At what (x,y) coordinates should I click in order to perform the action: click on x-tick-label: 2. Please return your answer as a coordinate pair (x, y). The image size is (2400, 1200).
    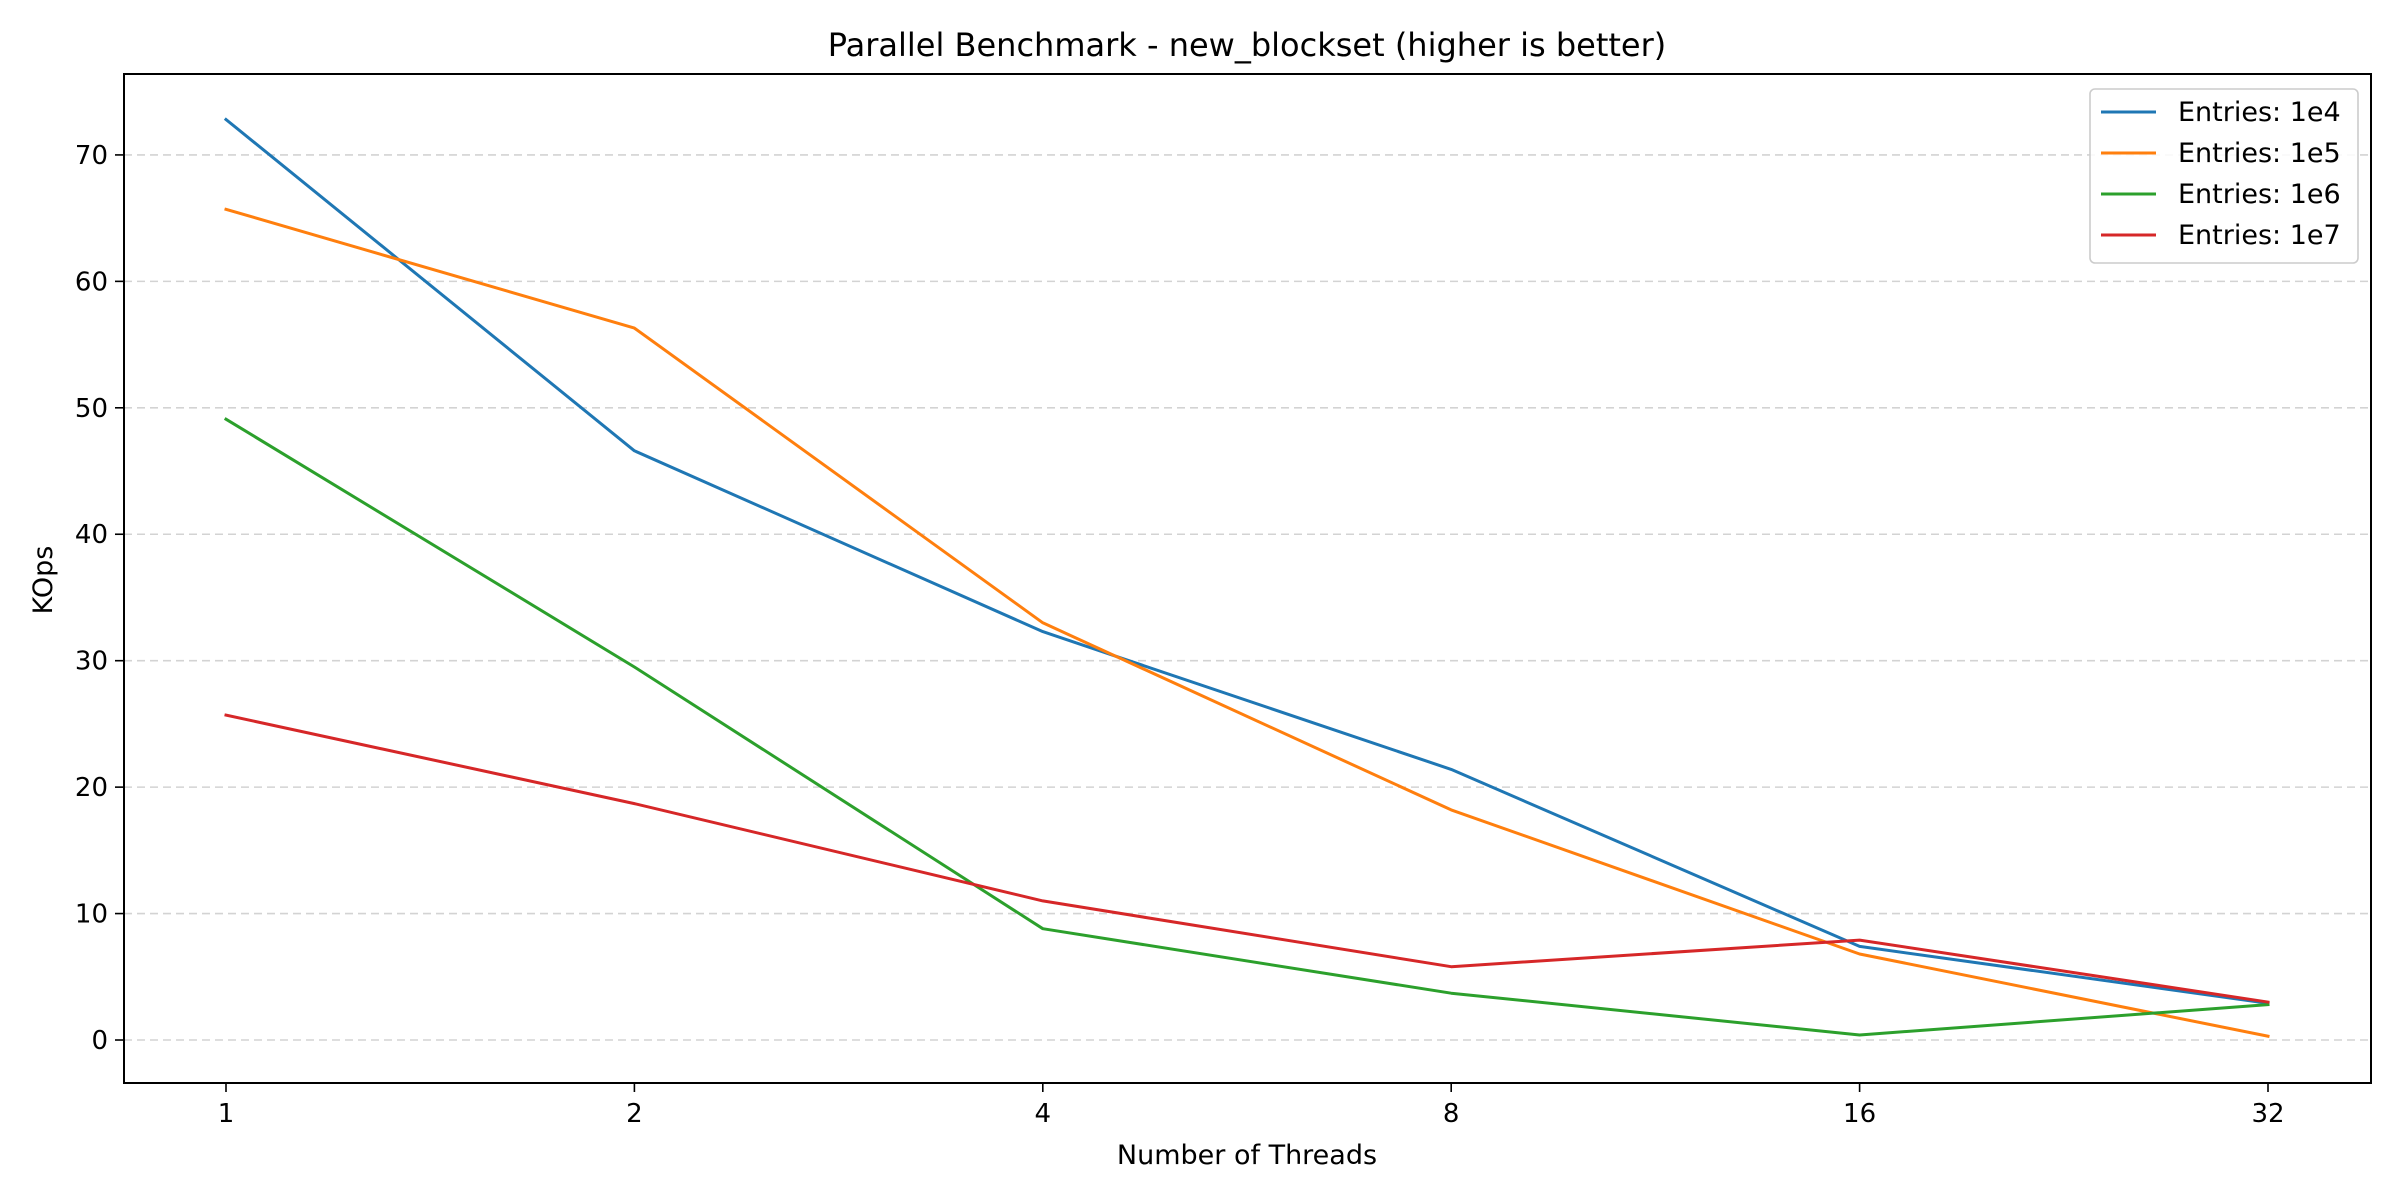
    Looking at the image, I should click on (634, 1114).